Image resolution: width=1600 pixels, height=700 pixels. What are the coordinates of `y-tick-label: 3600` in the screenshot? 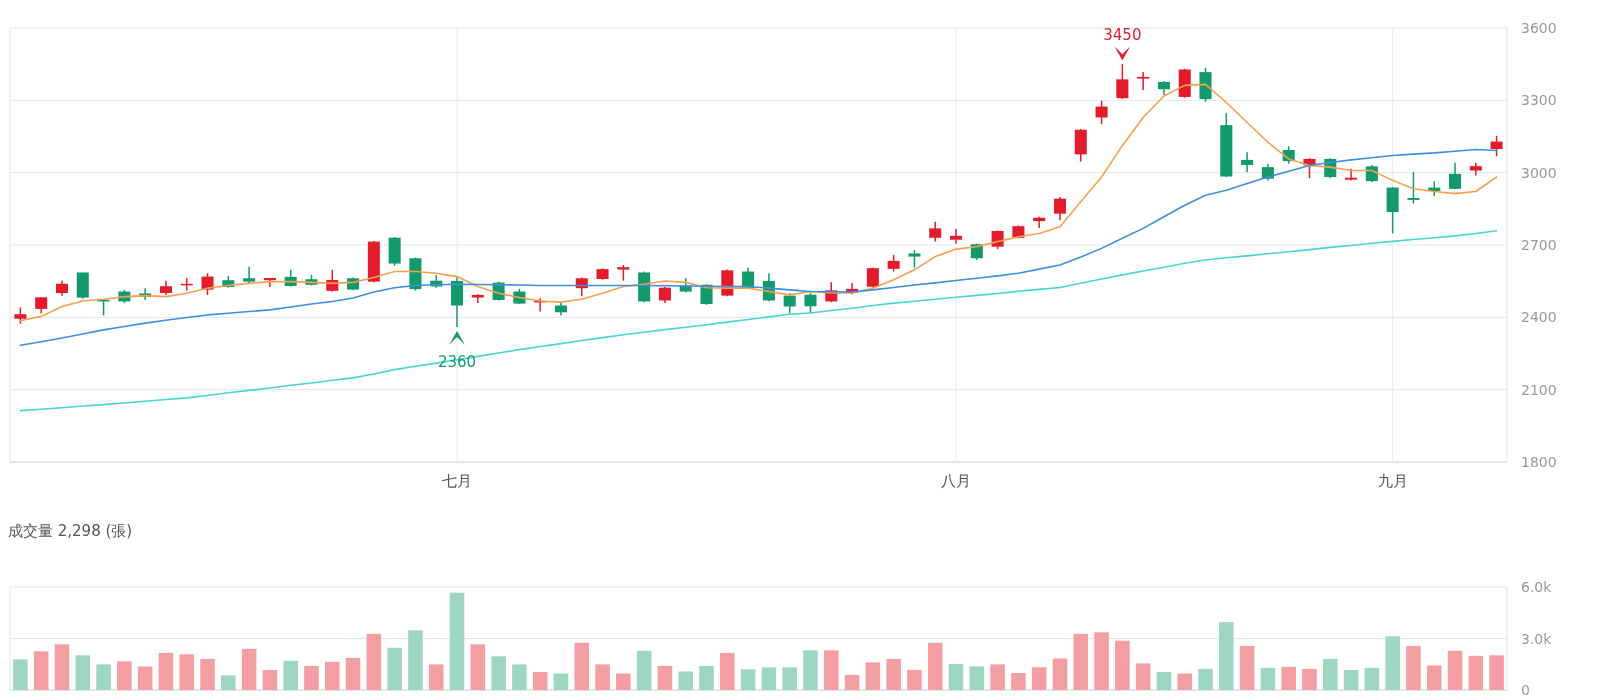 It's located at (1539, 28).